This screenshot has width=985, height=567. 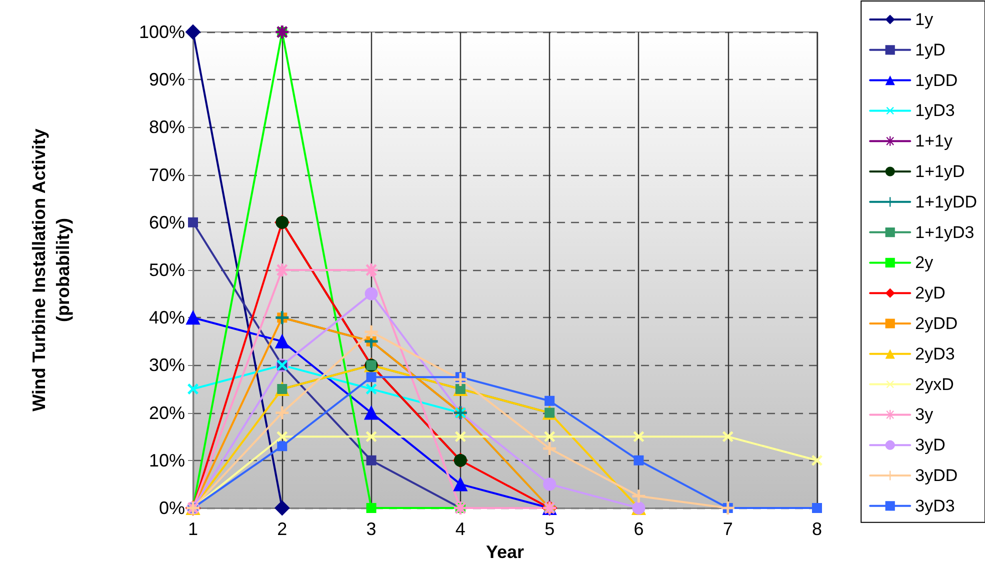 I want to click on y-tick-label: 20%, so click(x=166, y=412).